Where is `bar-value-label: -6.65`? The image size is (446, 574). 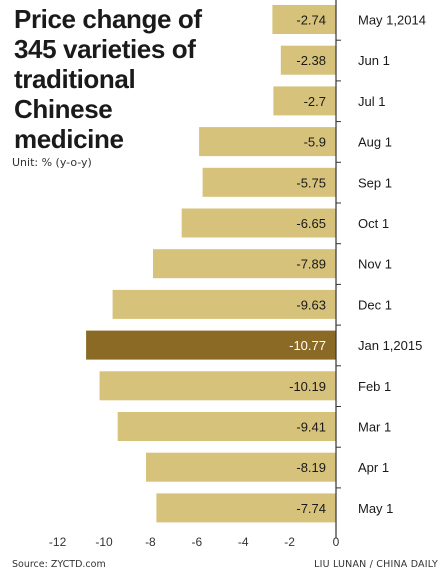
bar-value-label: -6.65 is located at coordinates (311, 223).